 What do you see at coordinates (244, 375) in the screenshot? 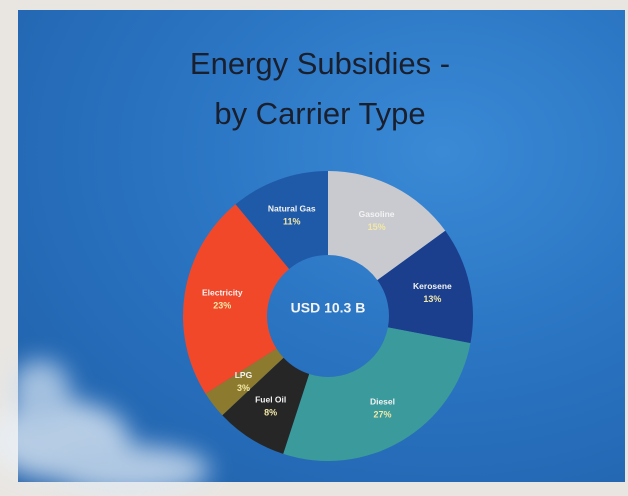
I see `segment-label: LPG` at bounding box center [244, 375].